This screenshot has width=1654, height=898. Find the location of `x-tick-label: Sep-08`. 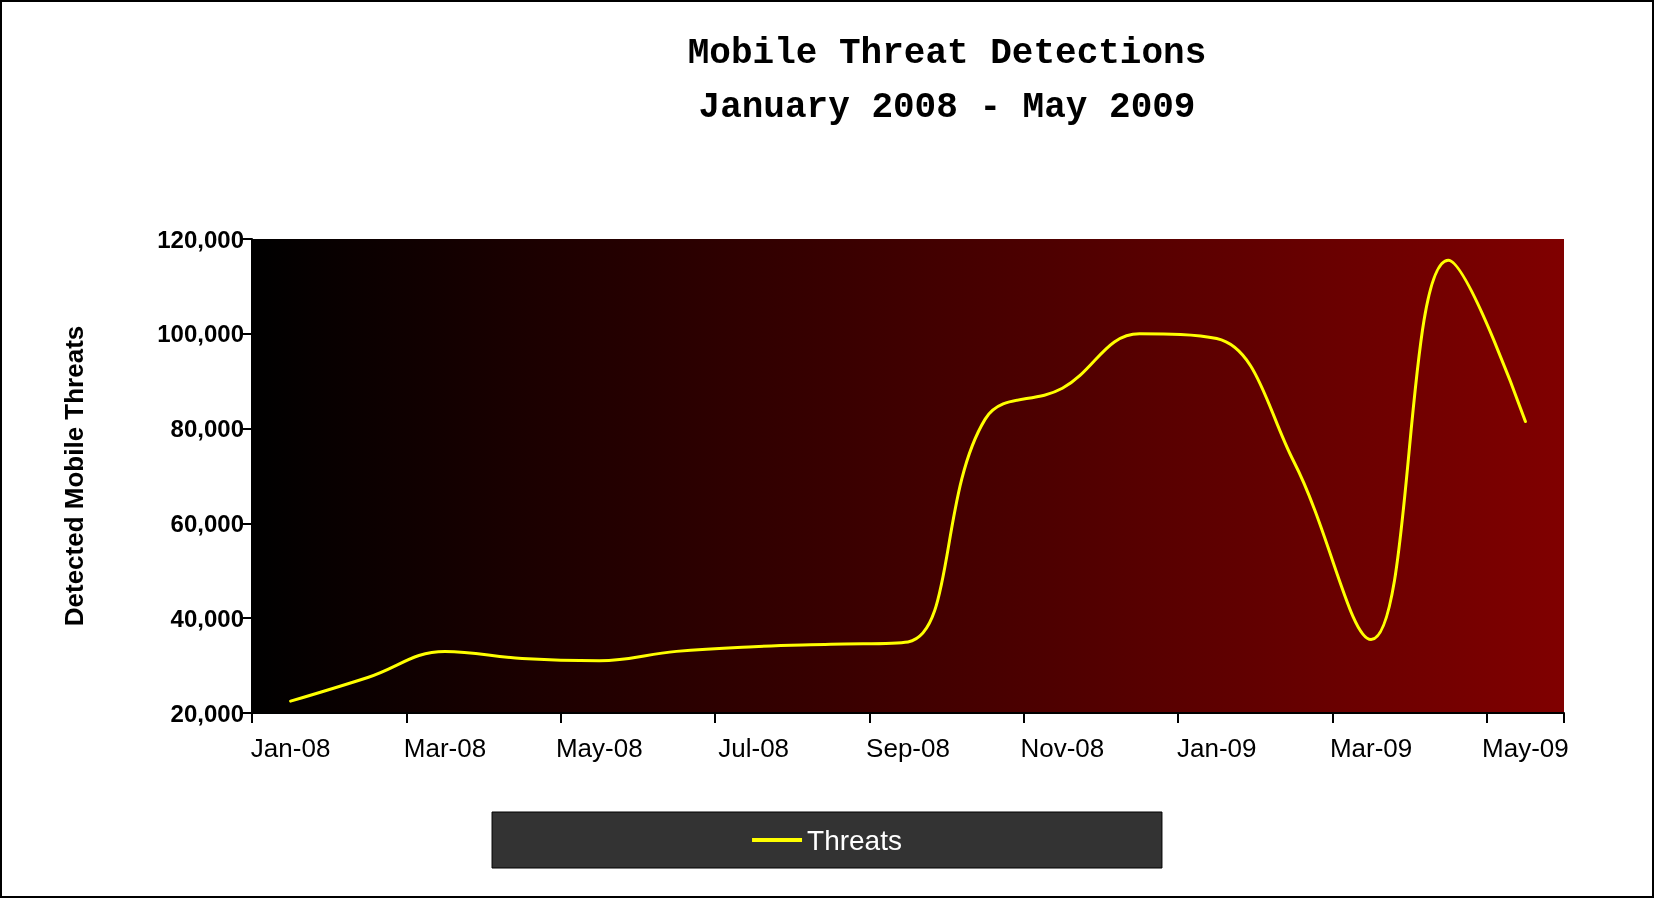

x-tick-label: Sep-08 is located at coordinates (908, 748).